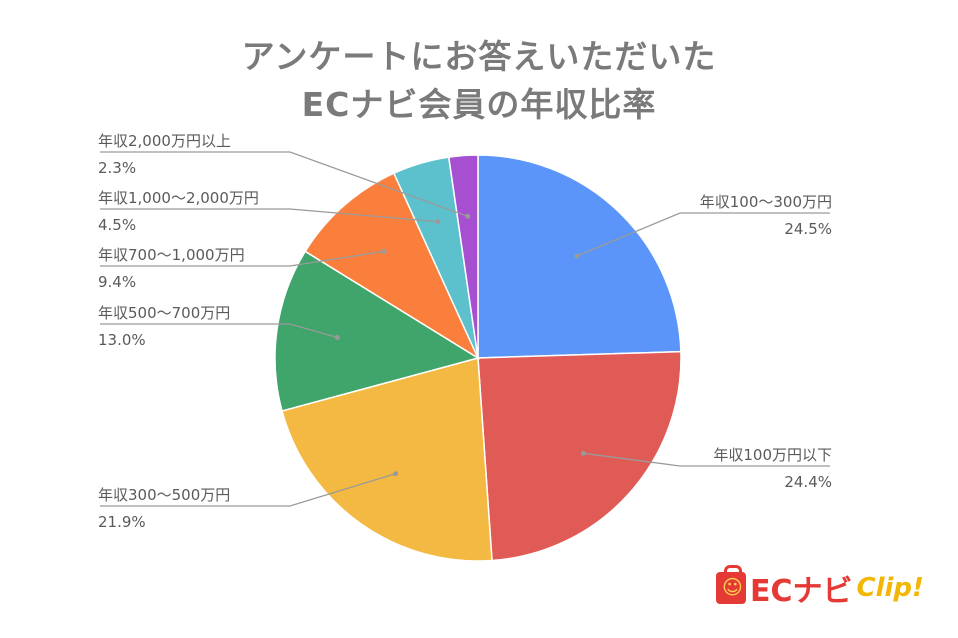 Image resolution: width=958 pixels, height=638 pixels. What do you see at coordinates (731, 584) in the screenshot?
I see `shopping-bag-icon` at bounding box center [731, 584].